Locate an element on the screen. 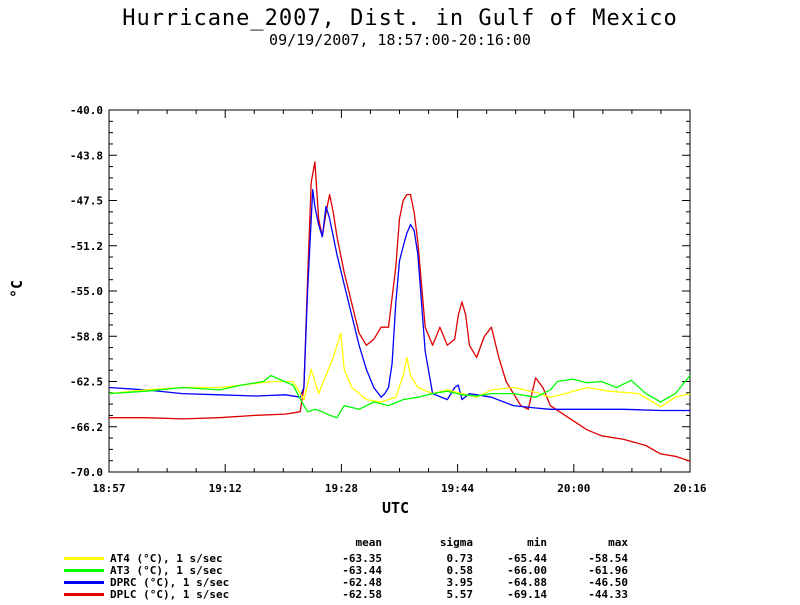 The width and height of the screenshot is (800, 605). y-tick-label: -43.8 is located at coordinates (86, 155).